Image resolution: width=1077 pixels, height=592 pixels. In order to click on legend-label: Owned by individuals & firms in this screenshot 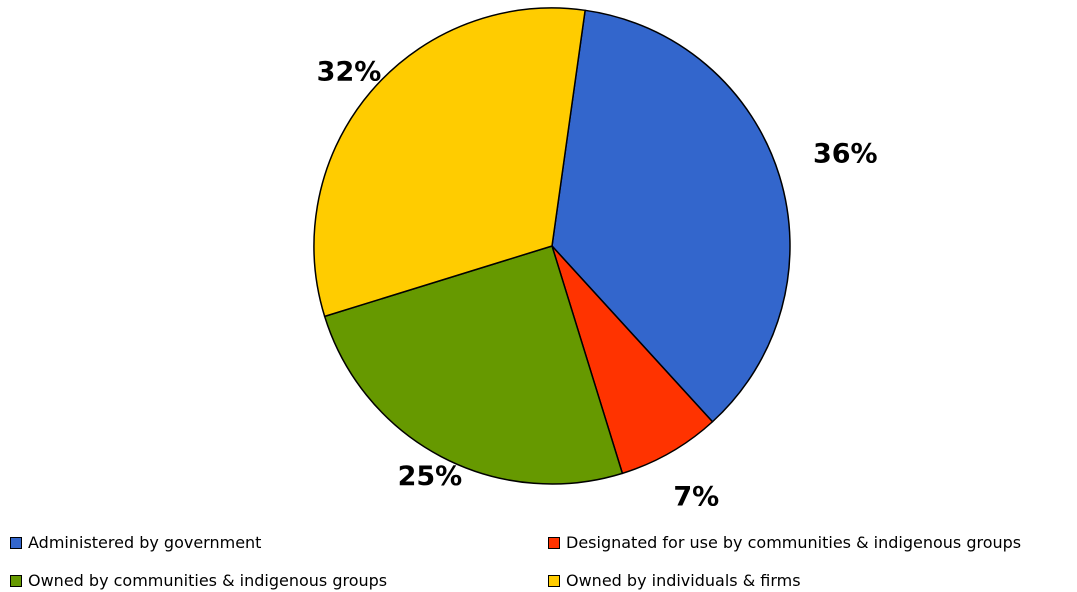, I will do `click(683, 580)`.